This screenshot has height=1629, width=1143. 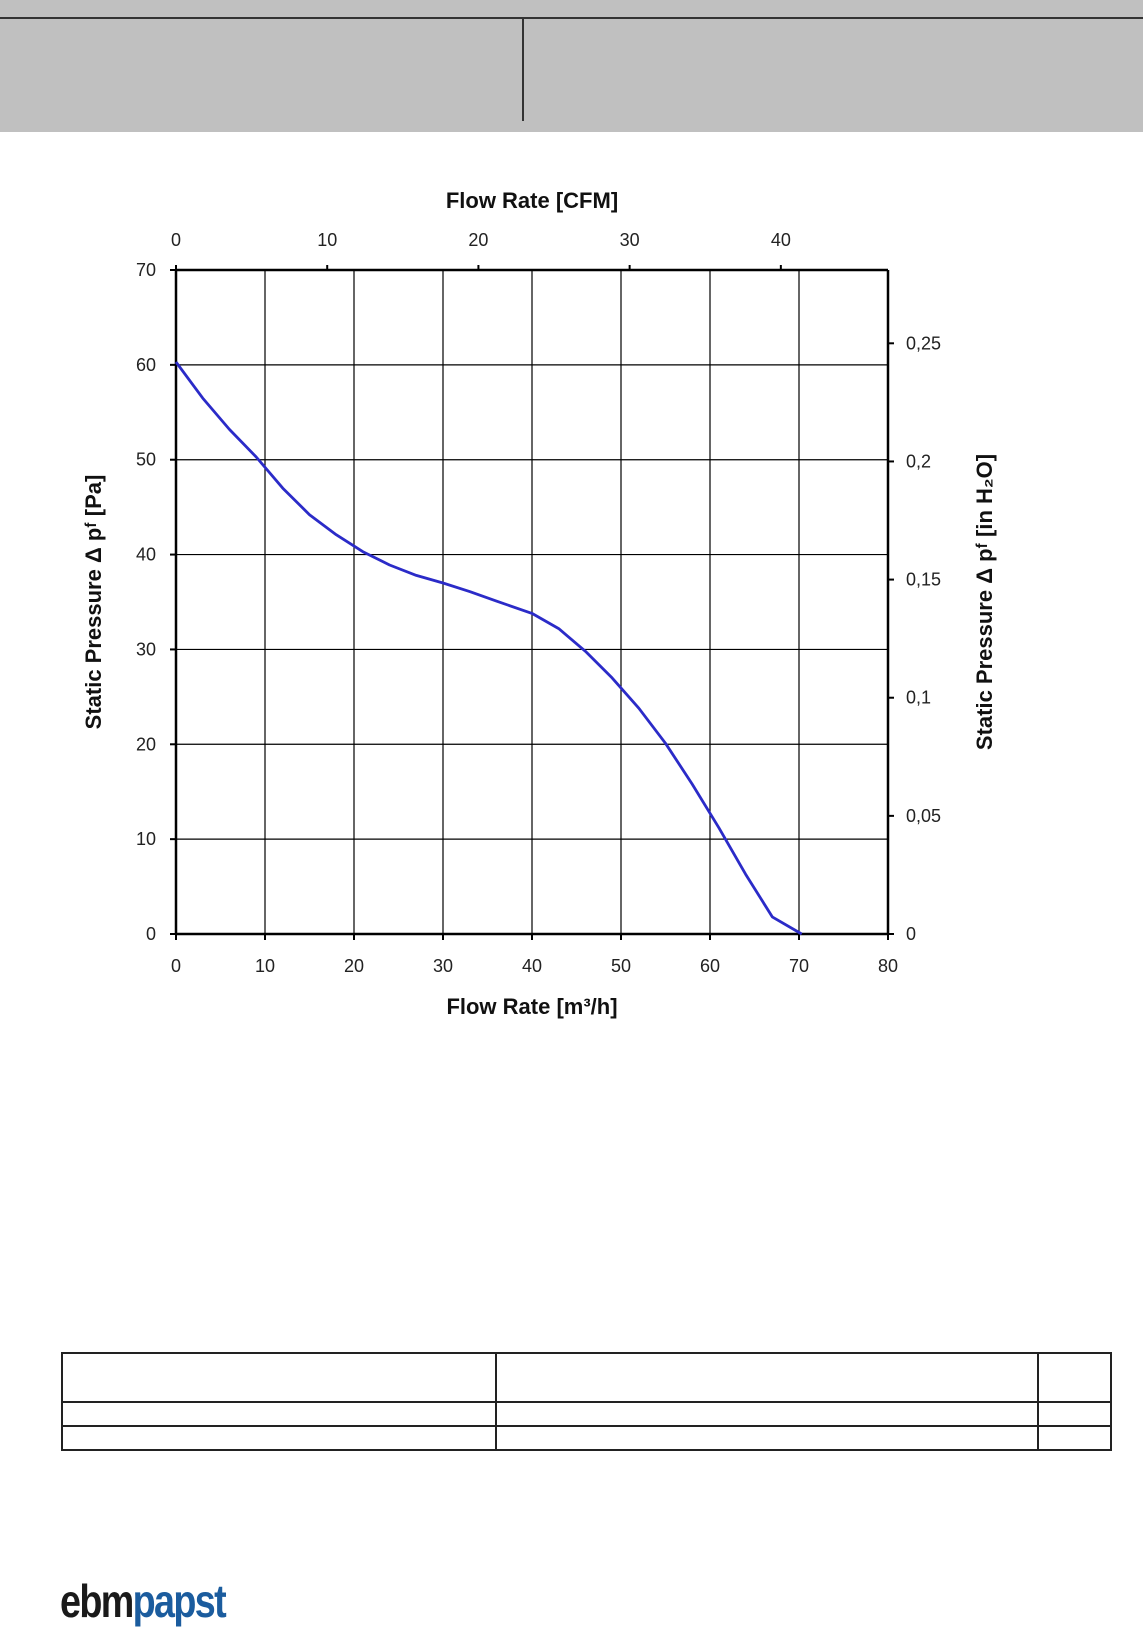 I want to click on top-tick-label: 20, so click(x=478, y=240).